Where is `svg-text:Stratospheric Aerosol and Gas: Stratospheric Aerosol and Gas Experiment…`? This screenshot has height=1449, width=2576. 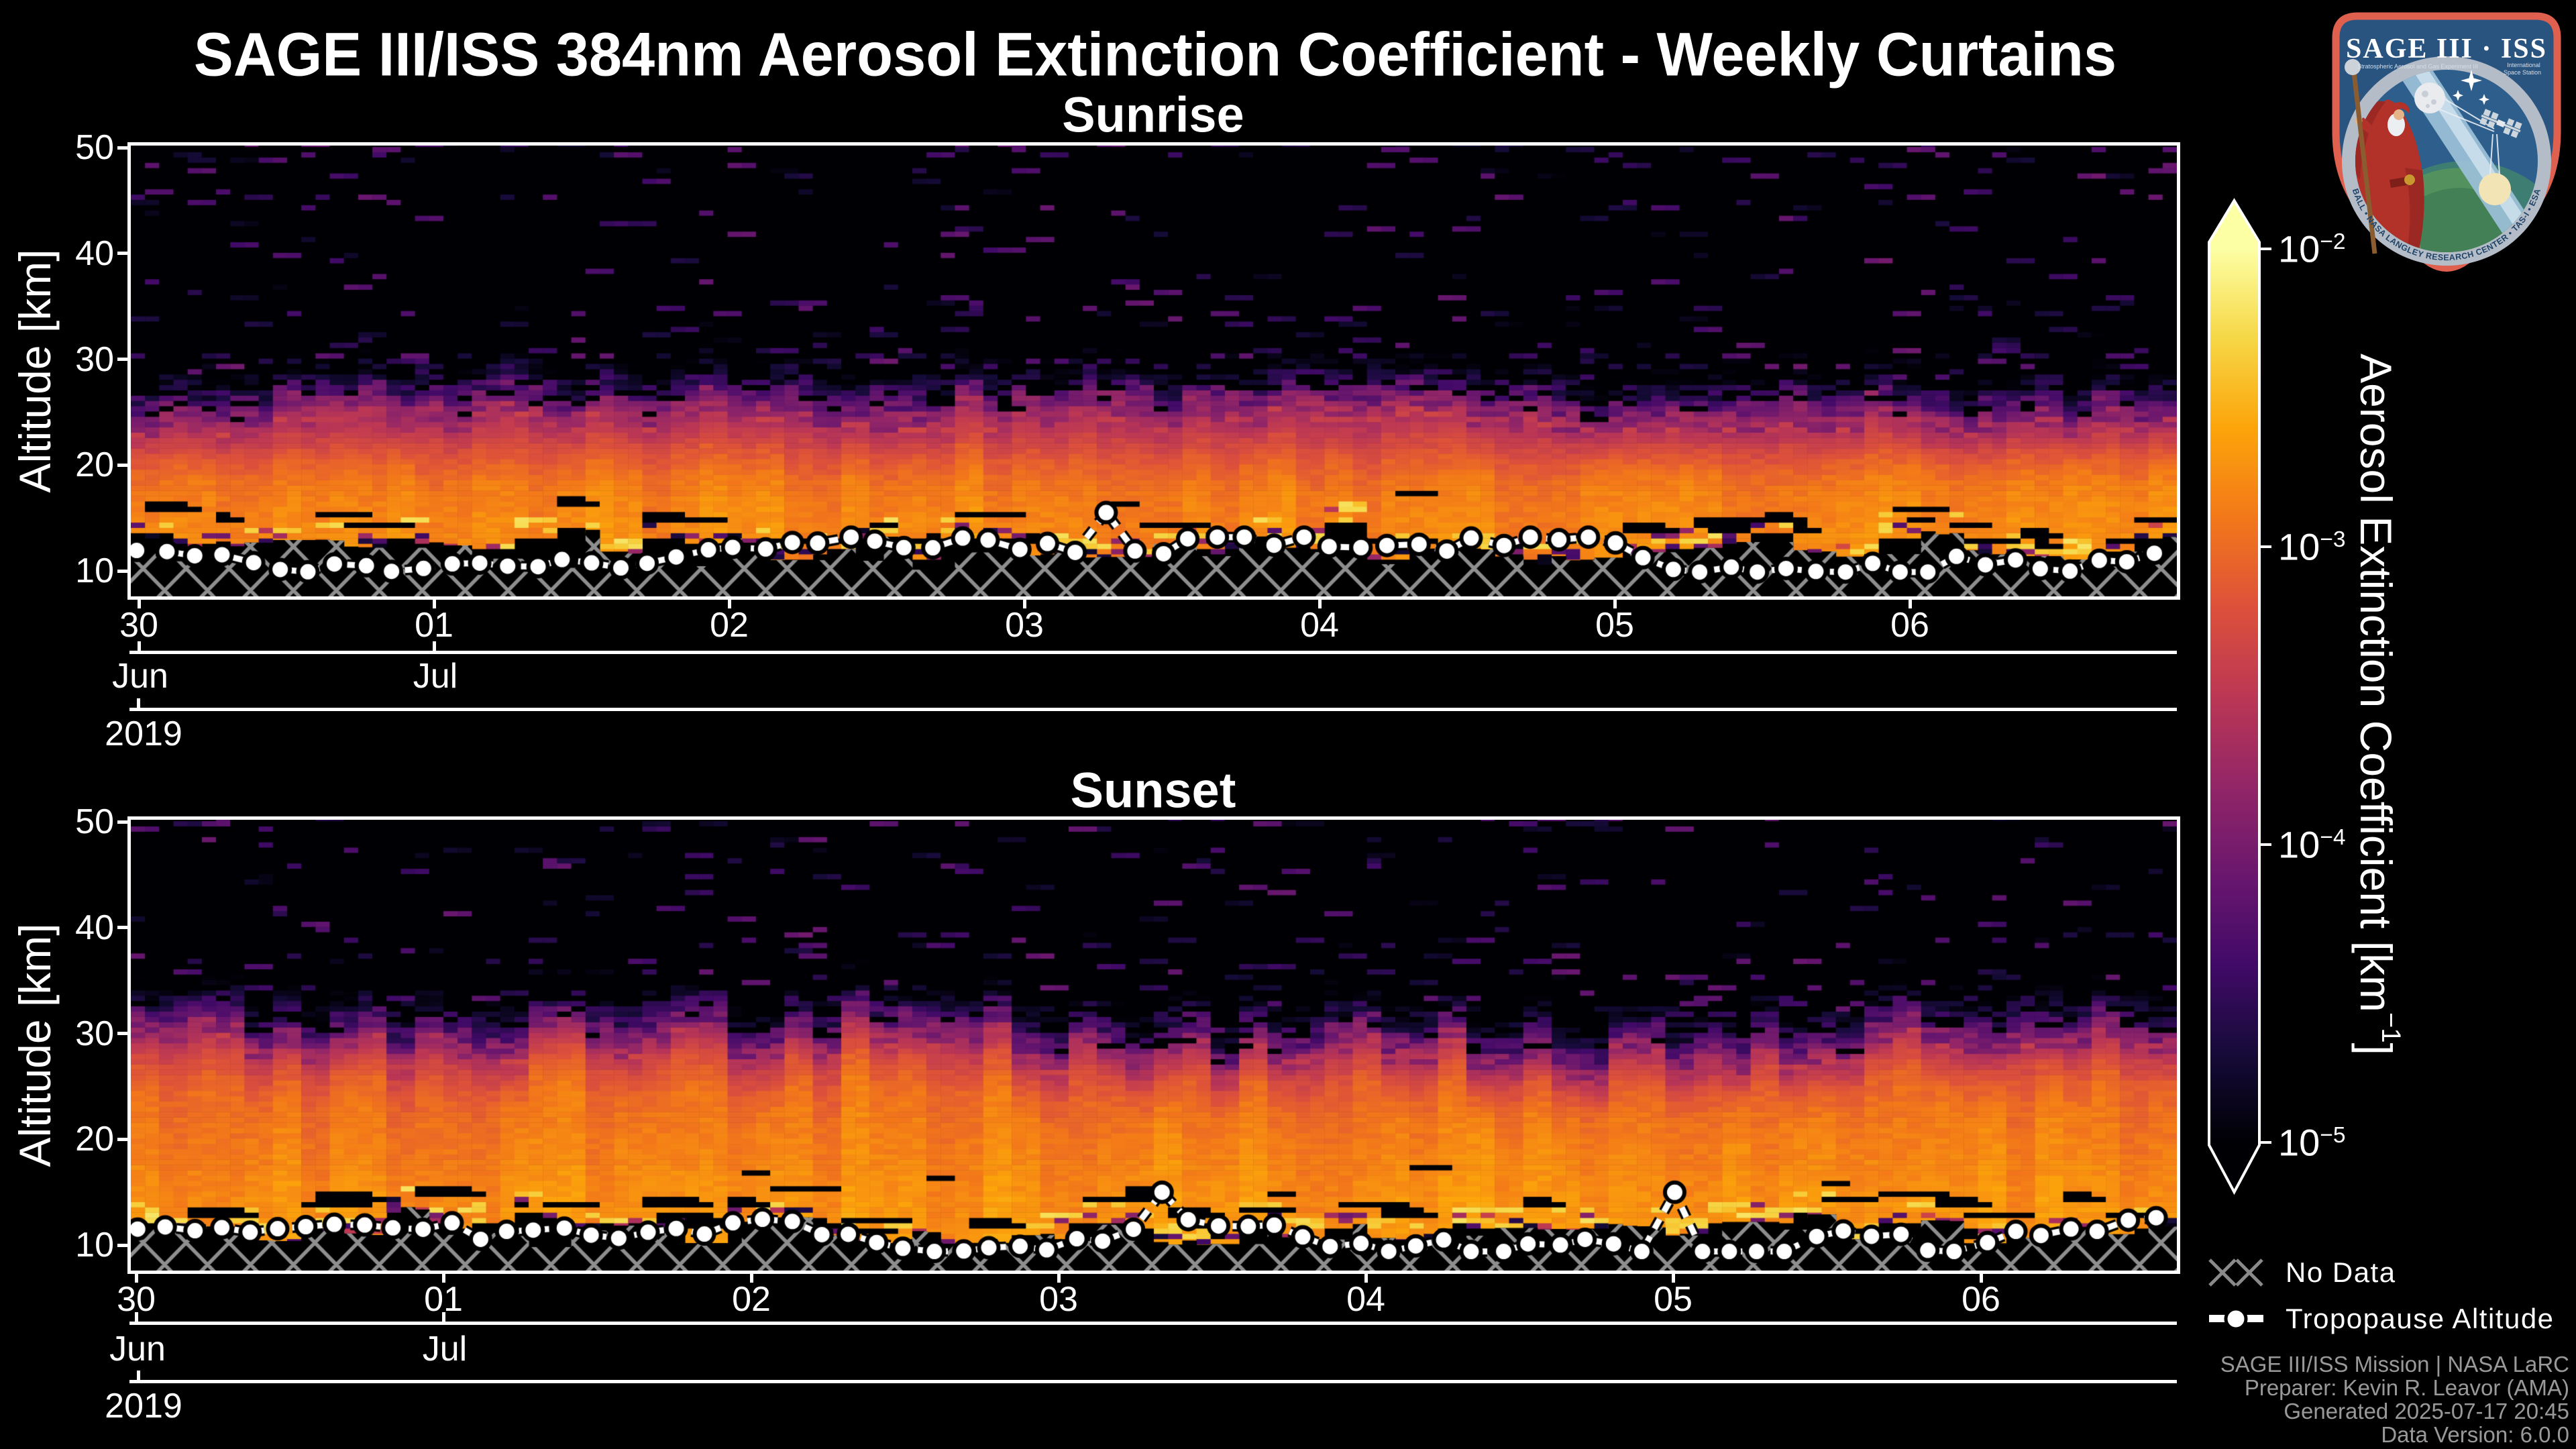 svg-text:Stratospheric Aerosol and Gas: Stratospheric Aerosol and Gas Experiment… is located at coordinates (2417, 66).